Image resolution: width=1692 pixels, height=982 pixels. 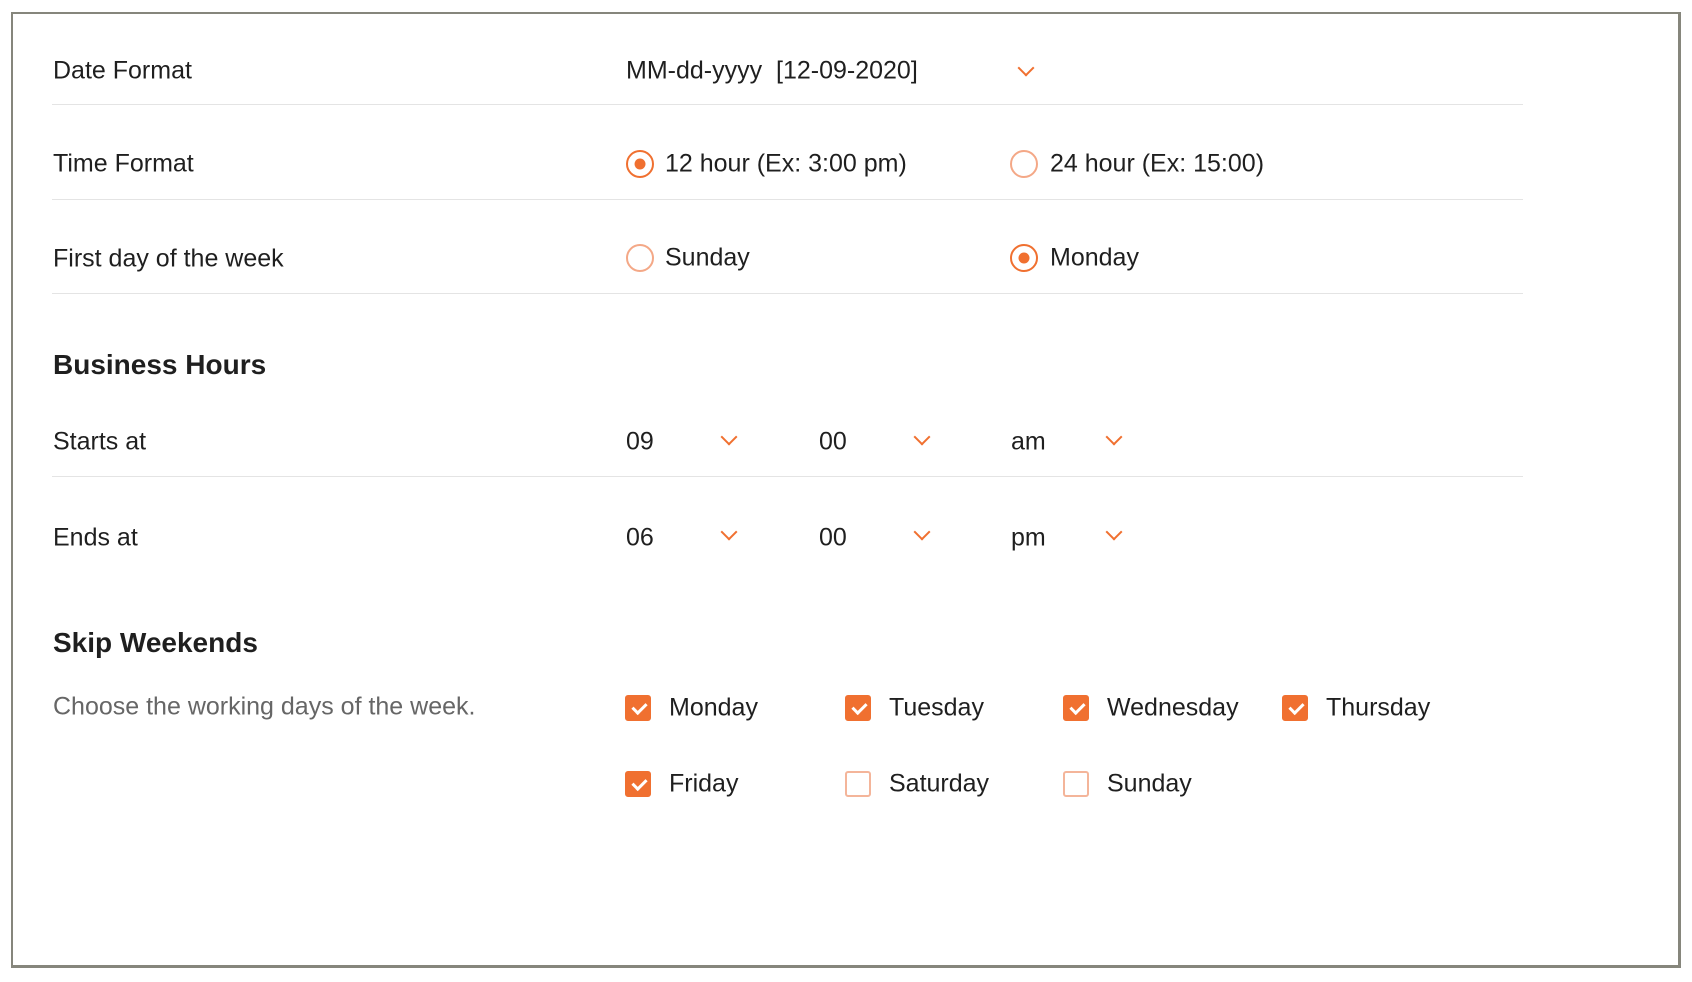 I want to click on radio-sunday, so click(x=640, y=258).